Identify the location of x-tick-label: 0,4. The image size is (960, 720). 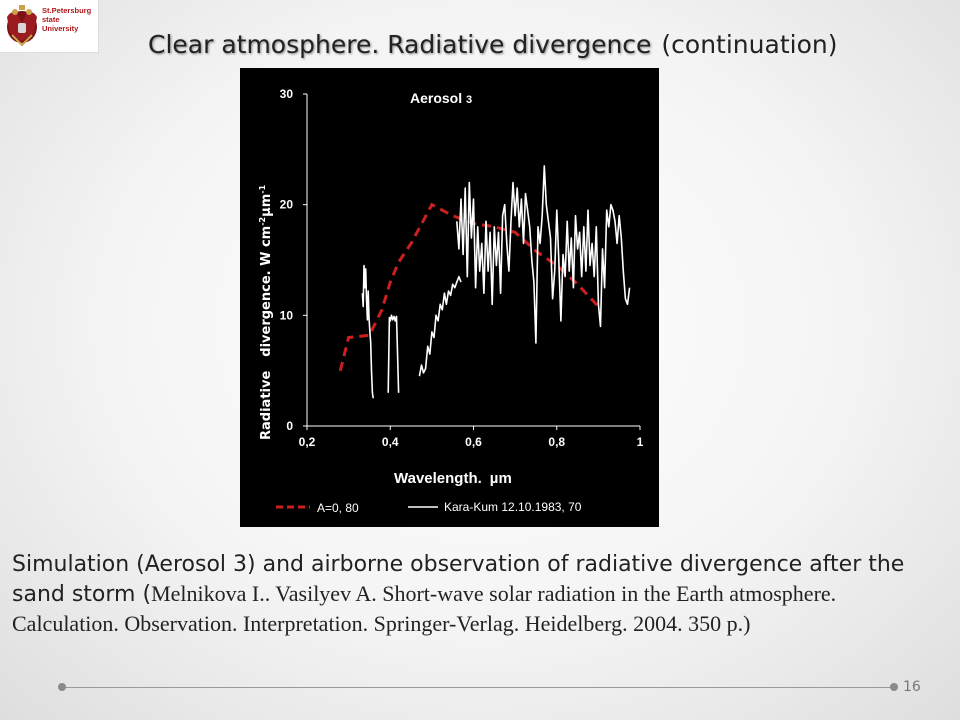
(390, 442).